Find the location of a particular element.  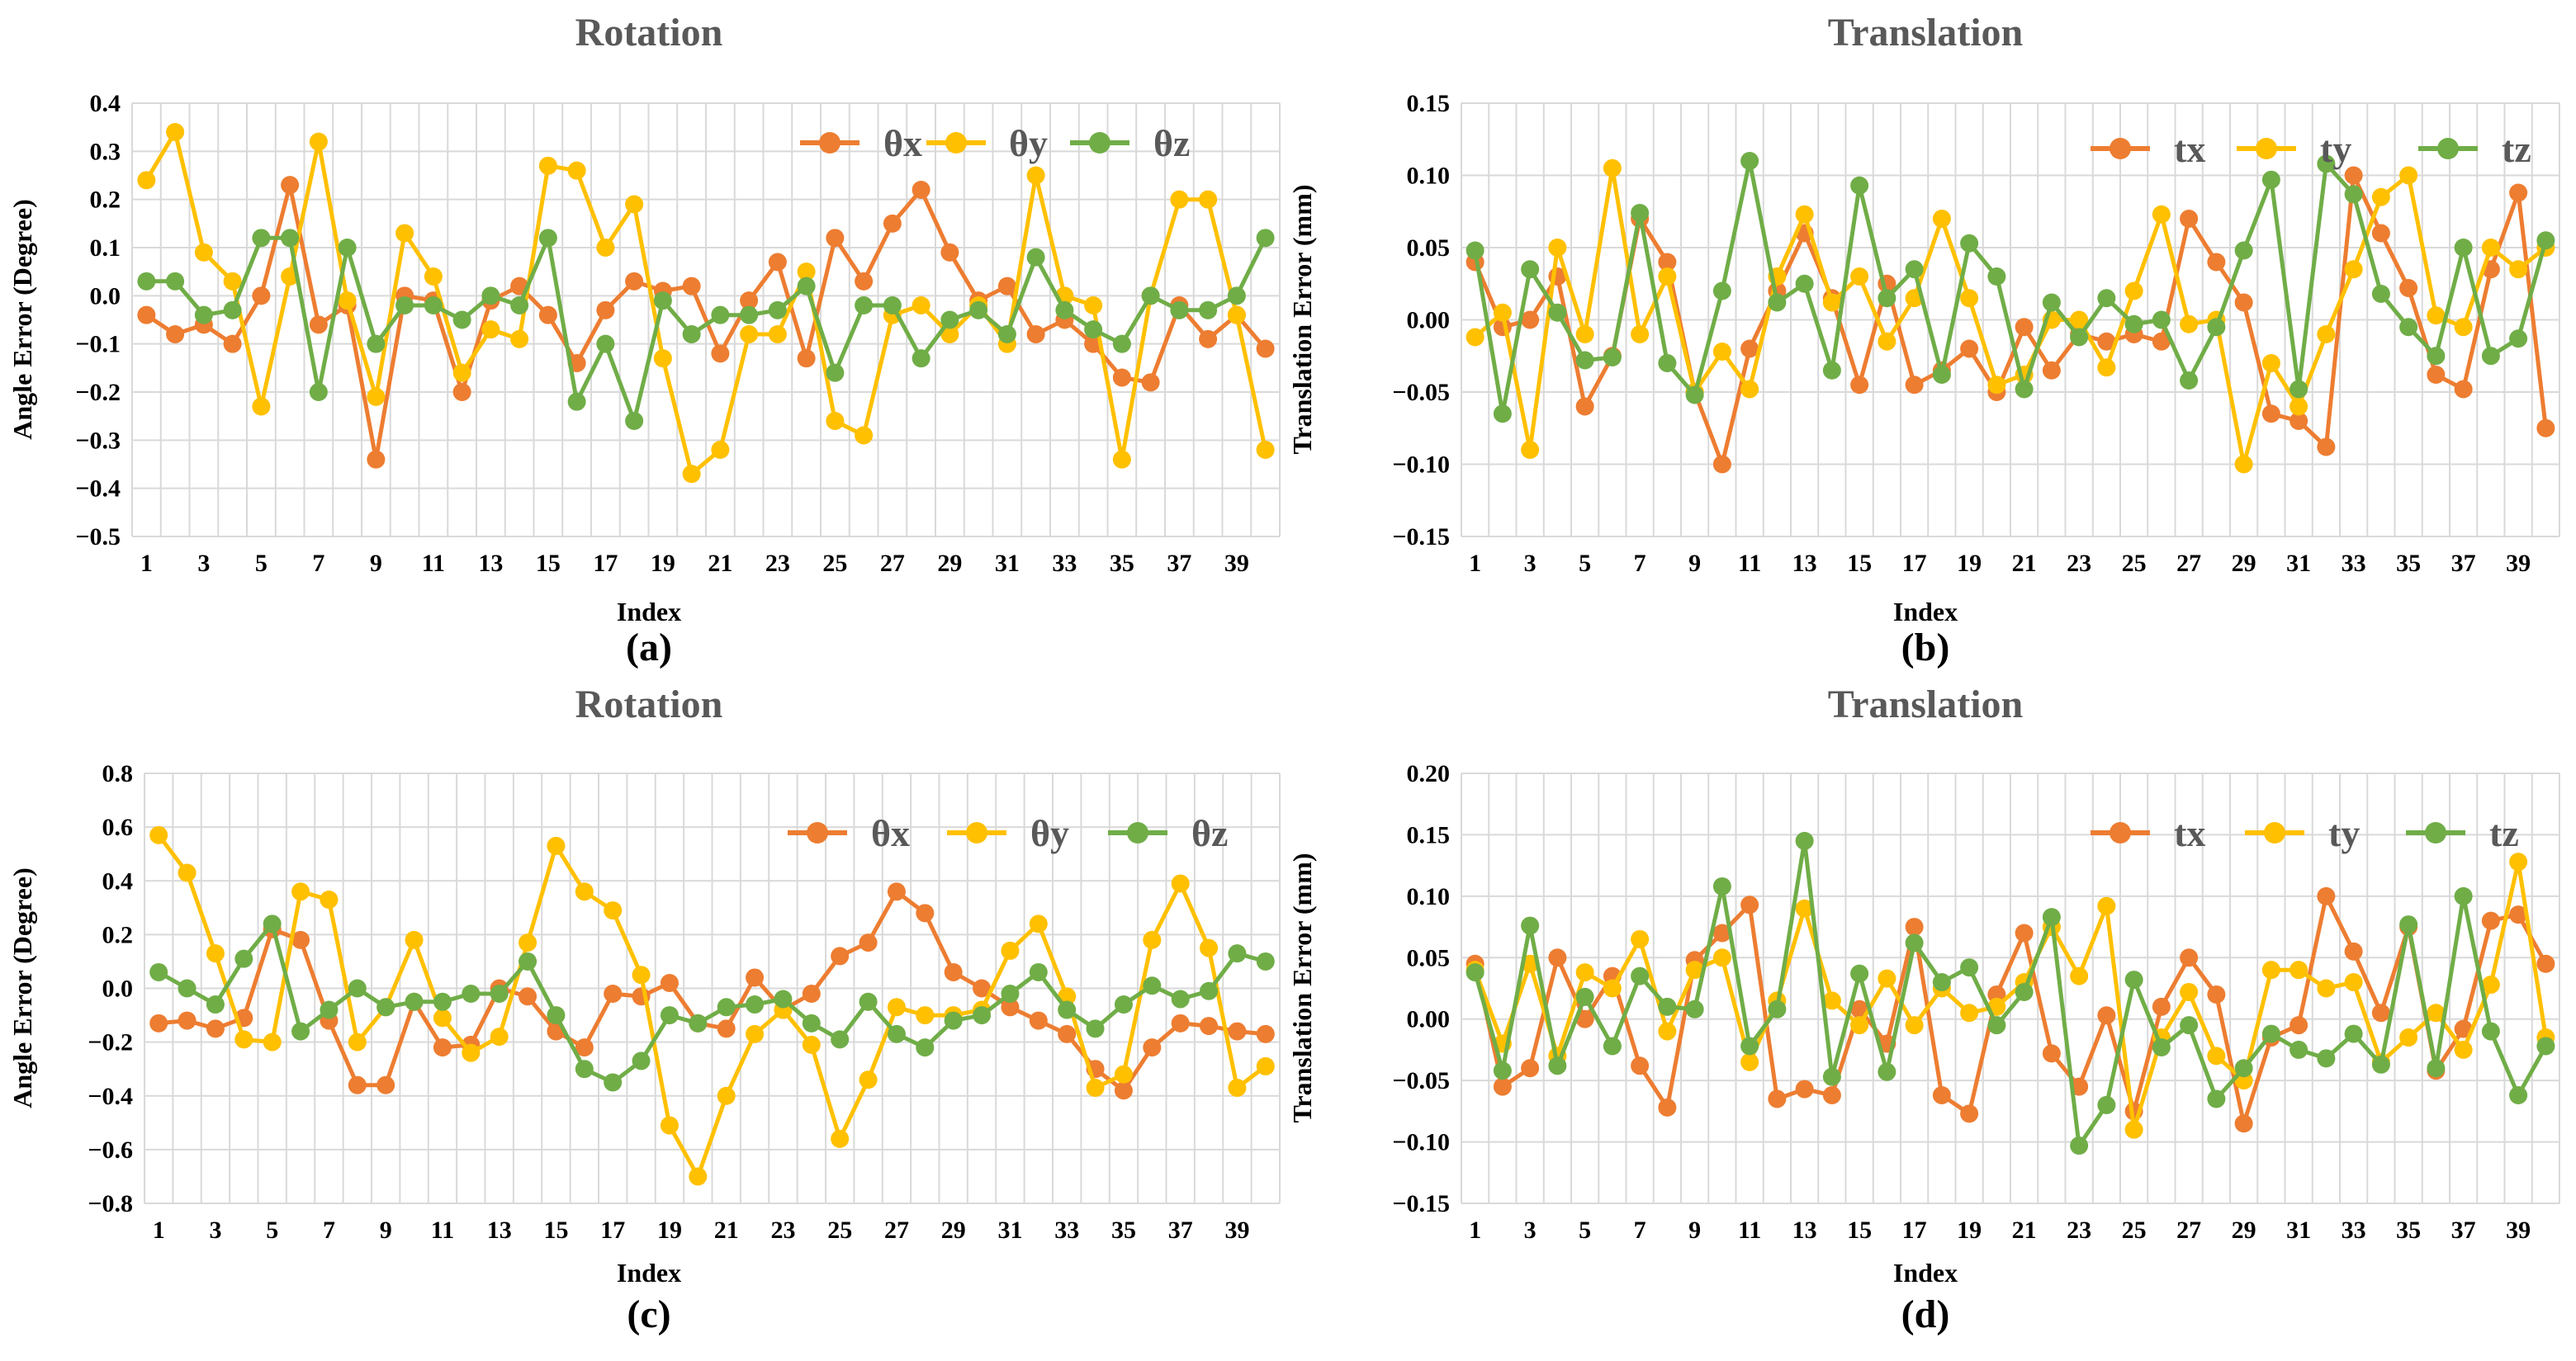

y-tick-label: −0.4 is located at coordinates (110, 1096).